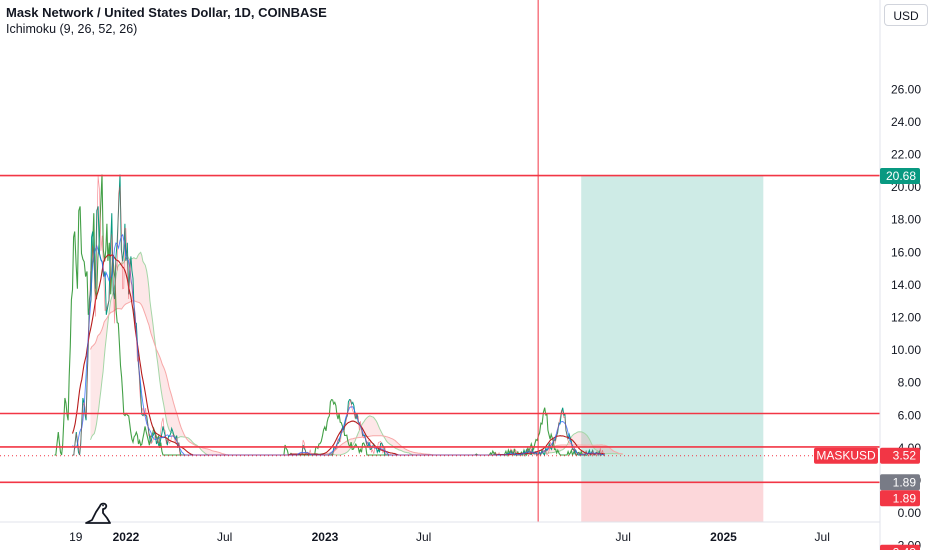 This screenshot has height=550, width=932. I want to click on axis-price-text: 20.68, so click(901, 176).